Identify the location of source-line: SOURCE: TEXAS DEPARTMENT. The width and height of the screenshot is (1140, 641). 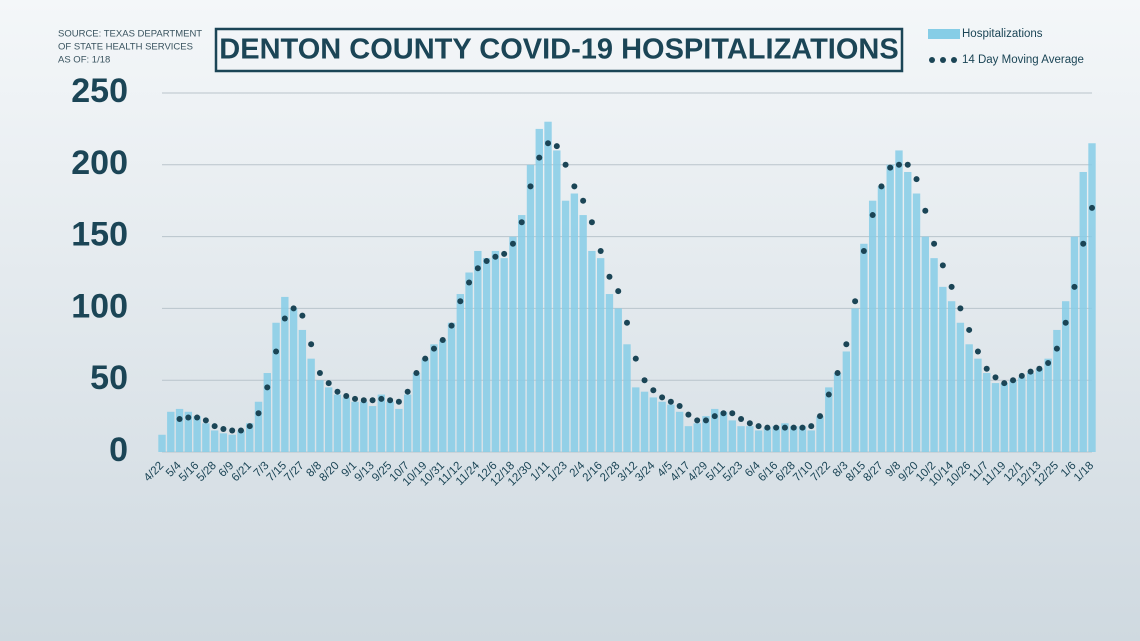
(130, 34).